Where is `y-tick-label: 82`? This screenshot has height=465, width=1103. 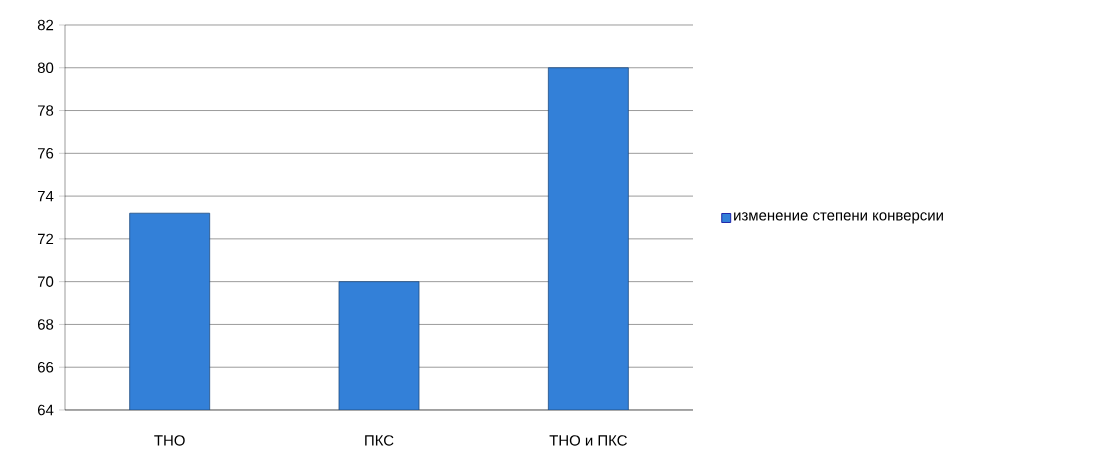 y-tick-label: 82 is located at coordinates (45, 25).